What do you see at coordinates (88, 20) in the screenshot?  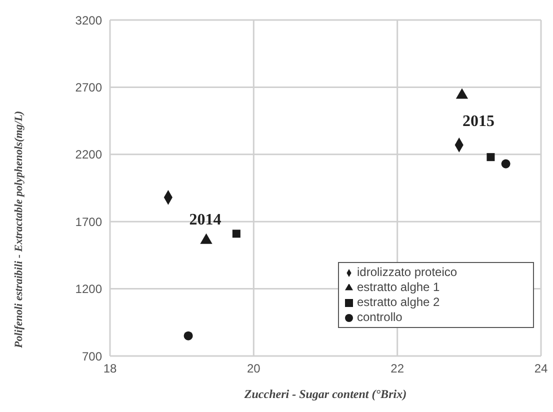 I see `y-tick-label: 3200` at bounding box center [88, 20].